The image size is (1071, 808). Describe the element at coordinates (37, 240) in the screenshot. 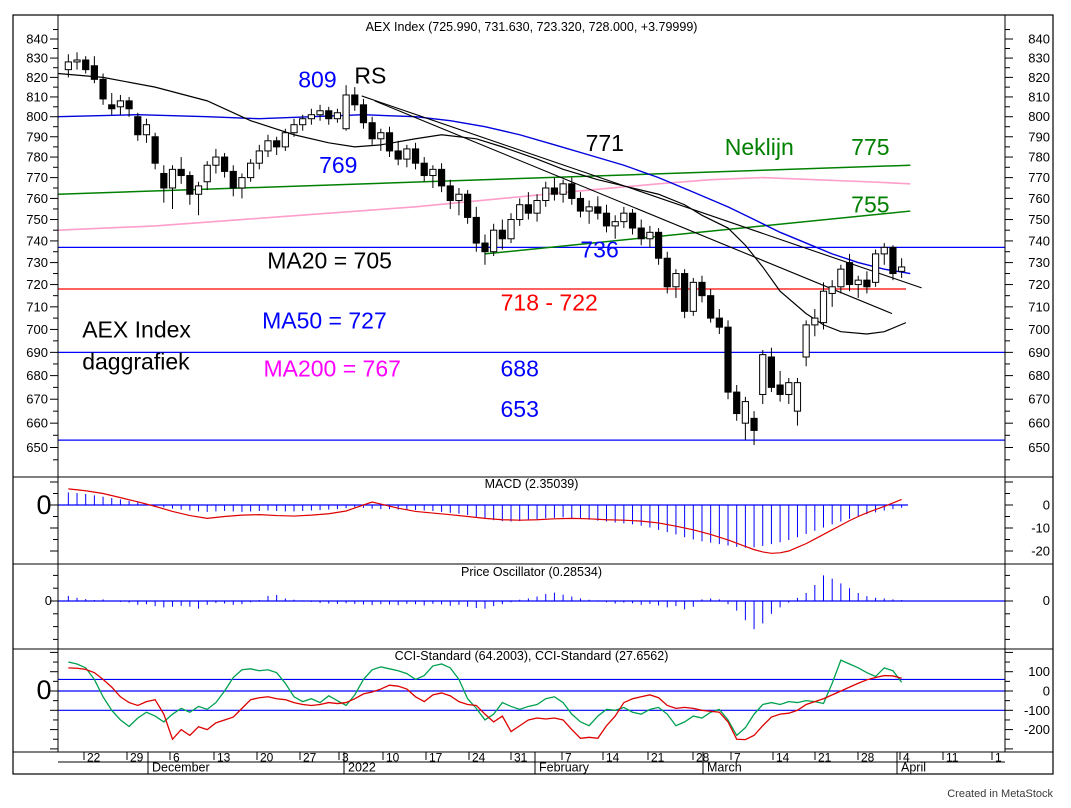

I see `price-label-left: 740` at that location.